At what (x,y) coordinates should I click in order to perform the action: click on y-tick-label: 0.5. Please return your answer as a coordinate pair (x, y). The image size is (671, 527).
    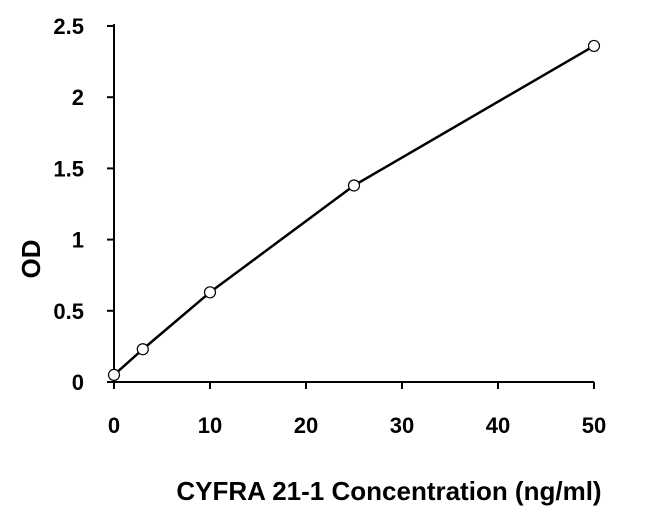
    Looking at the image, I should click on (68, 311).